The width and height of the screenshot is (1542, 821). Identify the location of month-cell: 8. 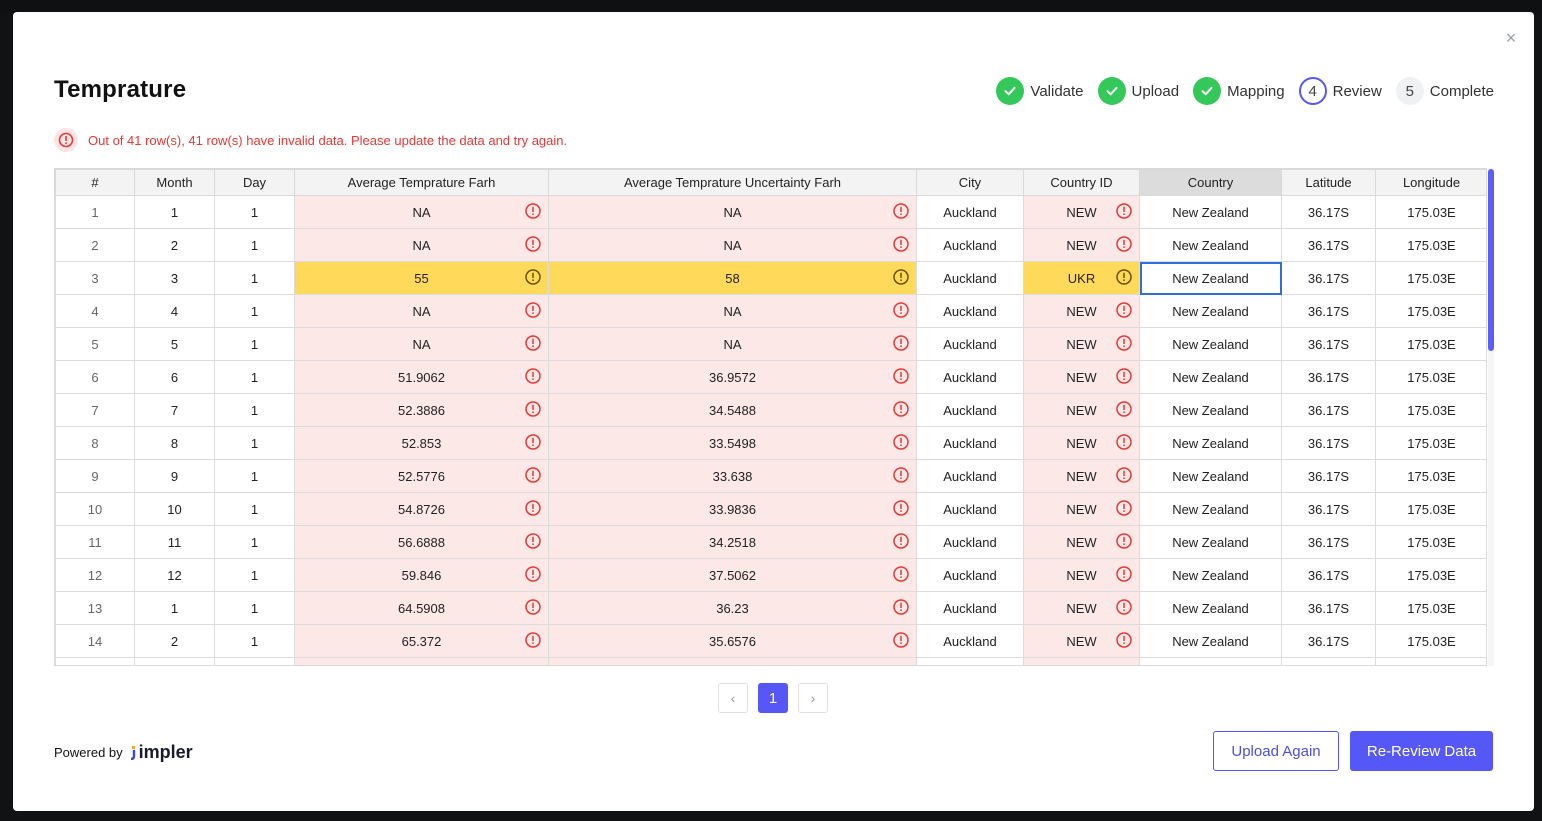
(174, 443).